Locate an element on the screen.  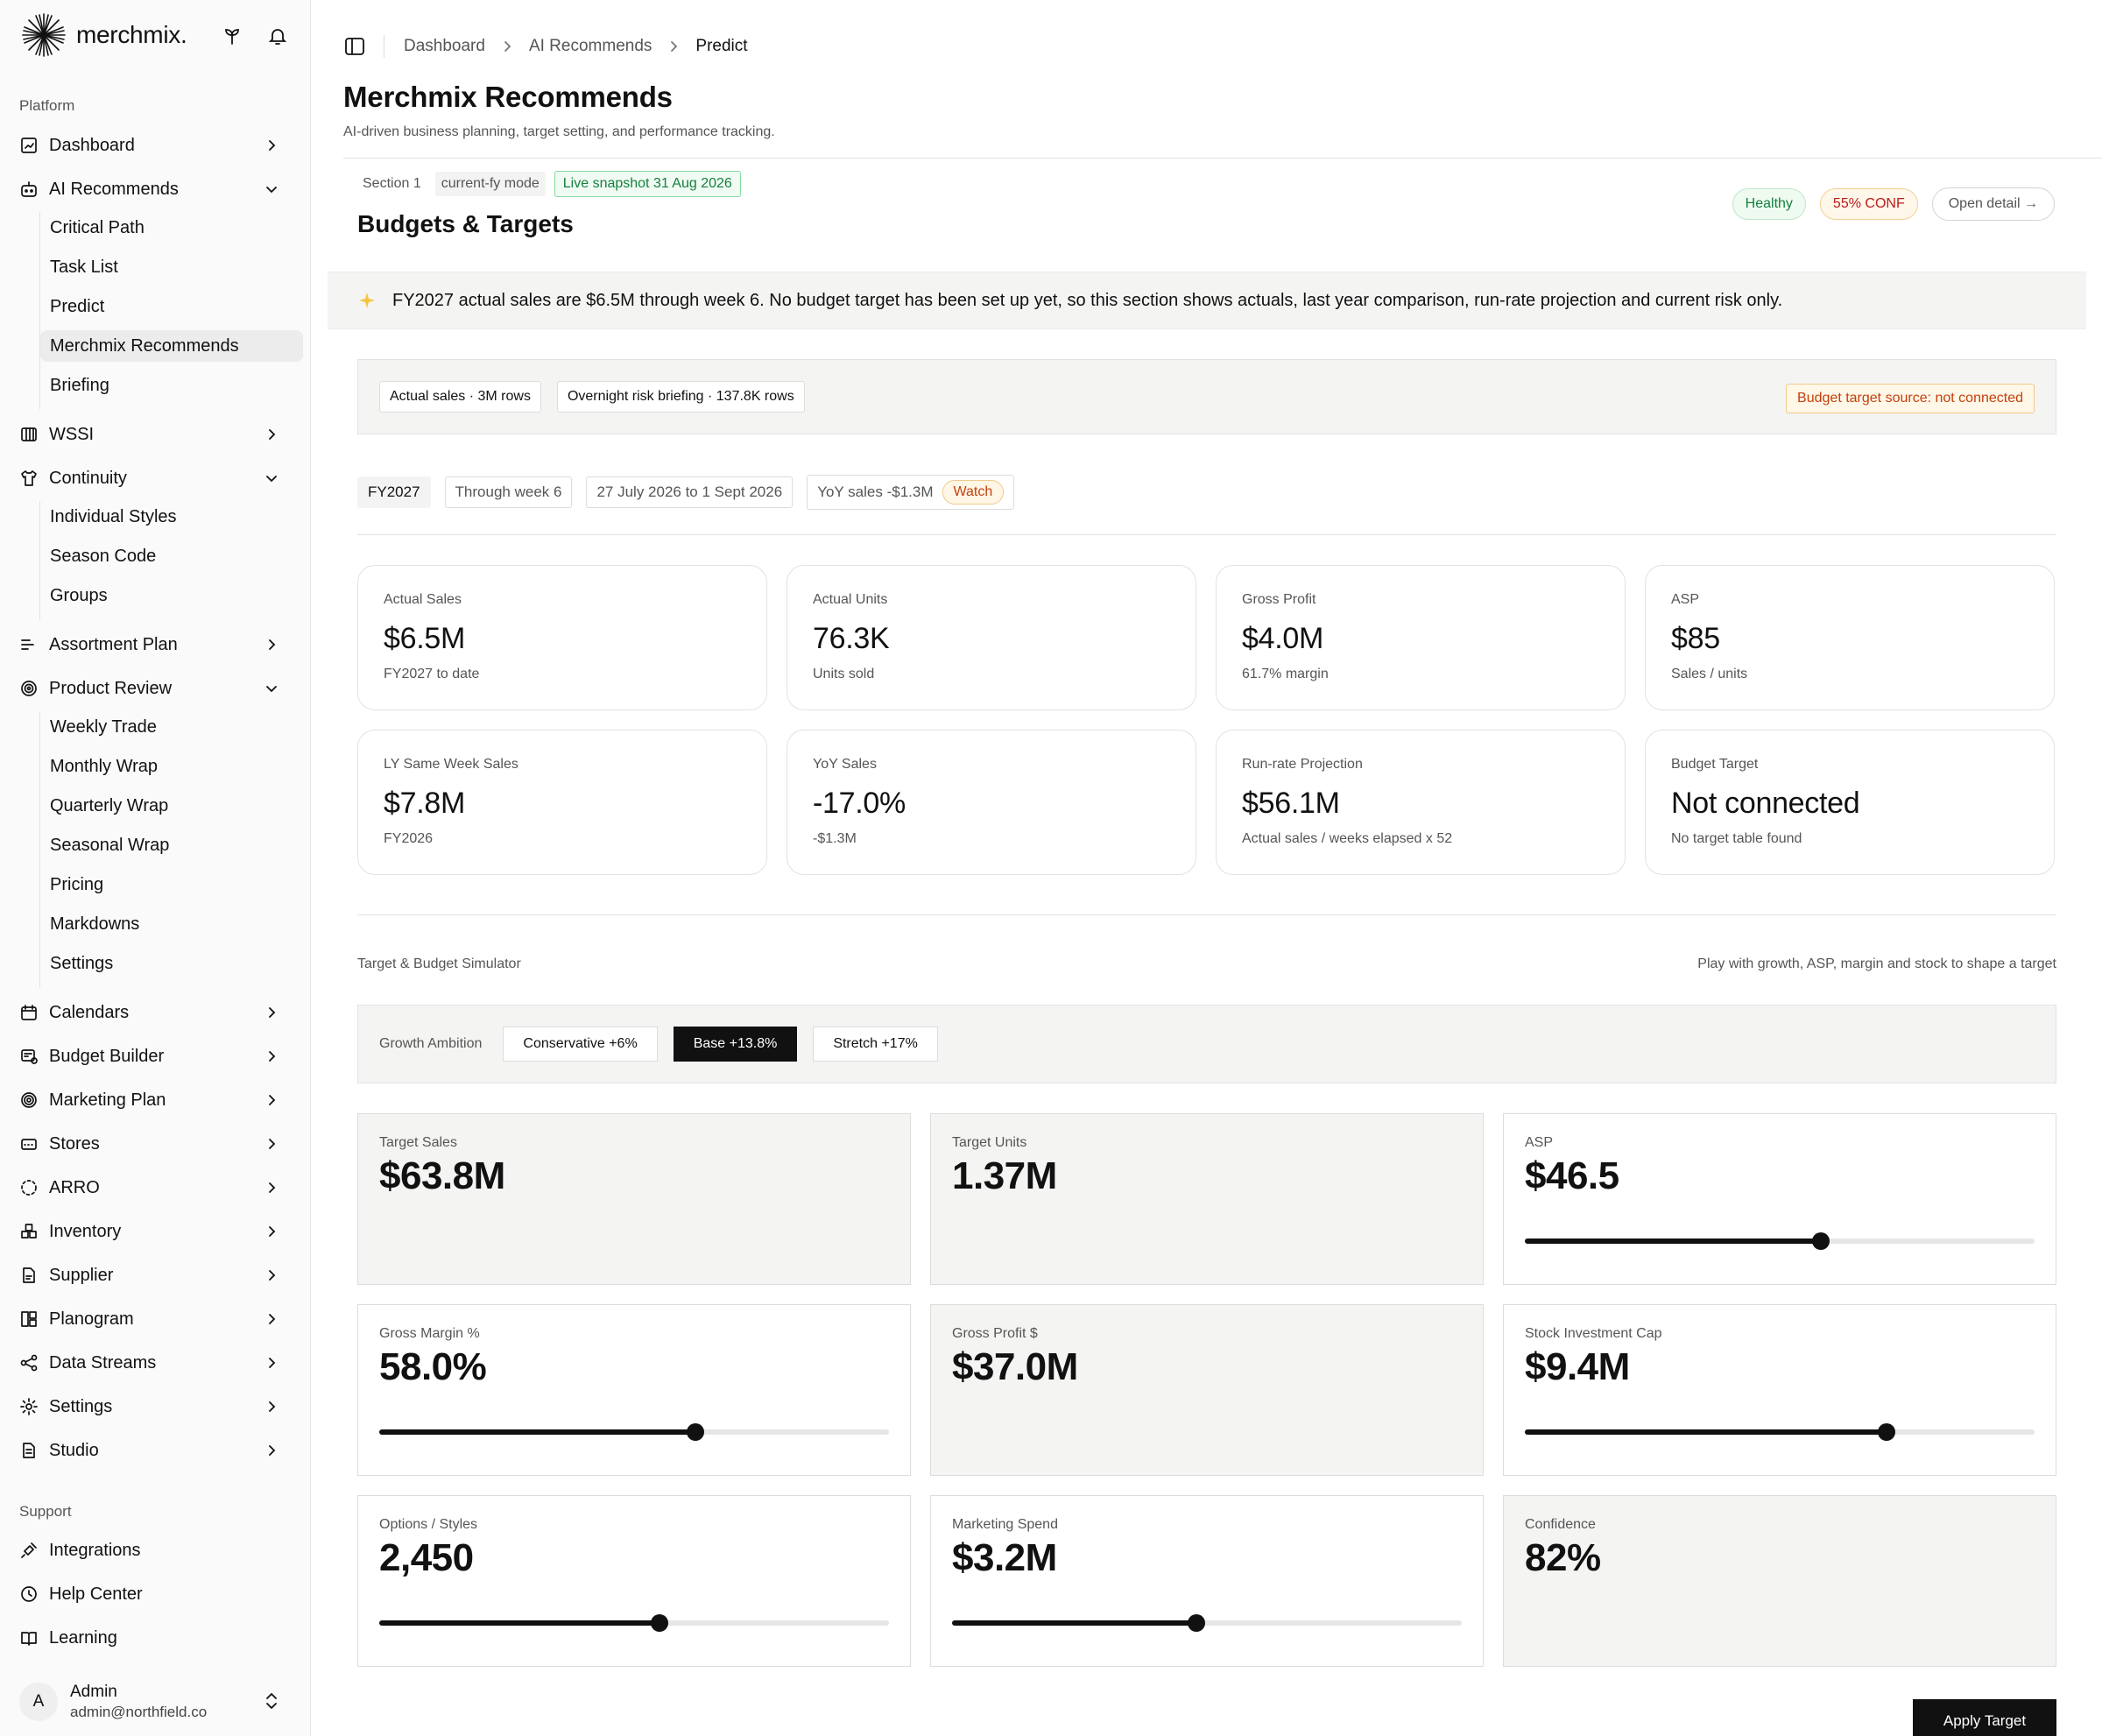
sidebar-item-marketing-plan: Marketing Plan is located at coordinates (156, 1100).